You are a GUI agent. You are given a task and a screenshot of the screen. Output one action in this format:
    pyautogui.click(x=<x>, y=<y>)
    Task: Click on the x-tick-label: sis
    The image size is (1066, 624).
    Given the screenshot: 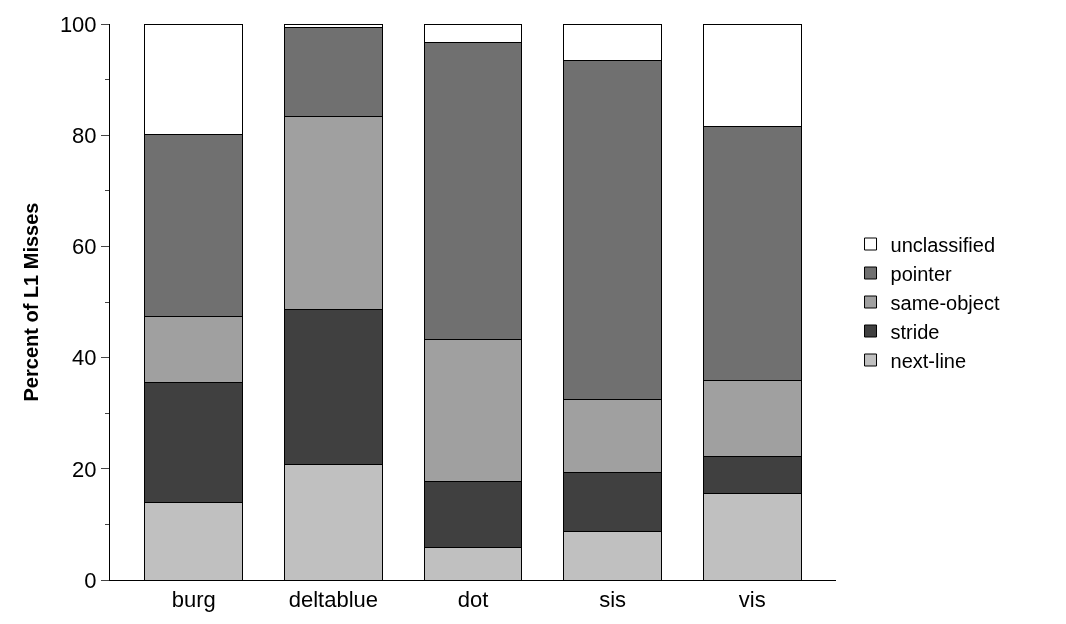 What is the action you would take?
    pyautogui.click(x=613, y=600)
    